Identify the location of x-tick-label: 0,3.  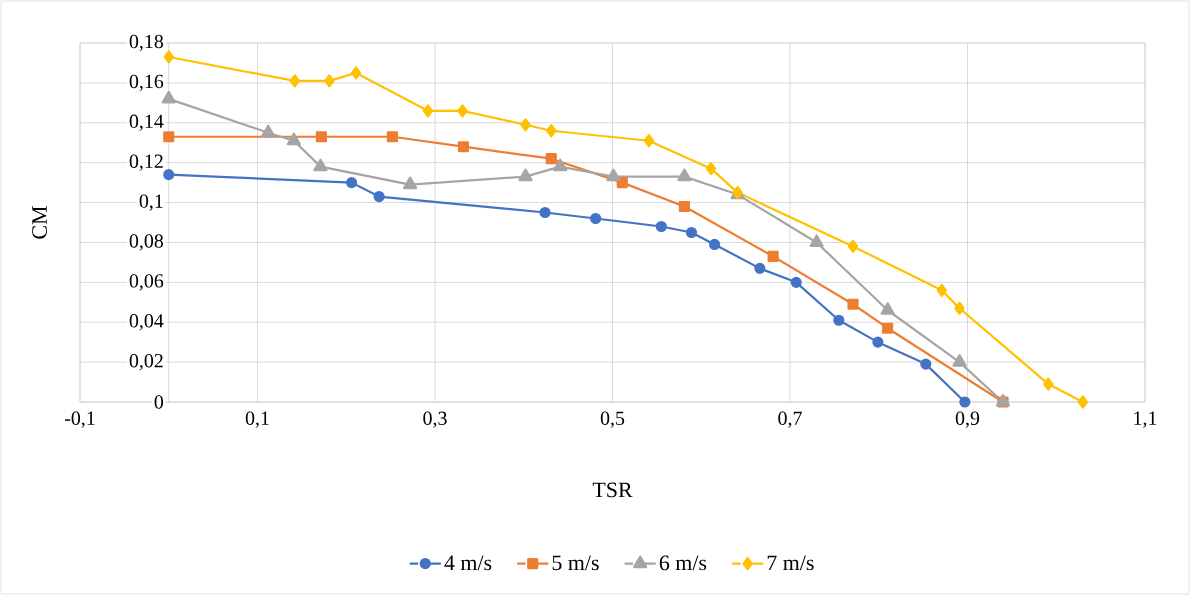
(435, 419).